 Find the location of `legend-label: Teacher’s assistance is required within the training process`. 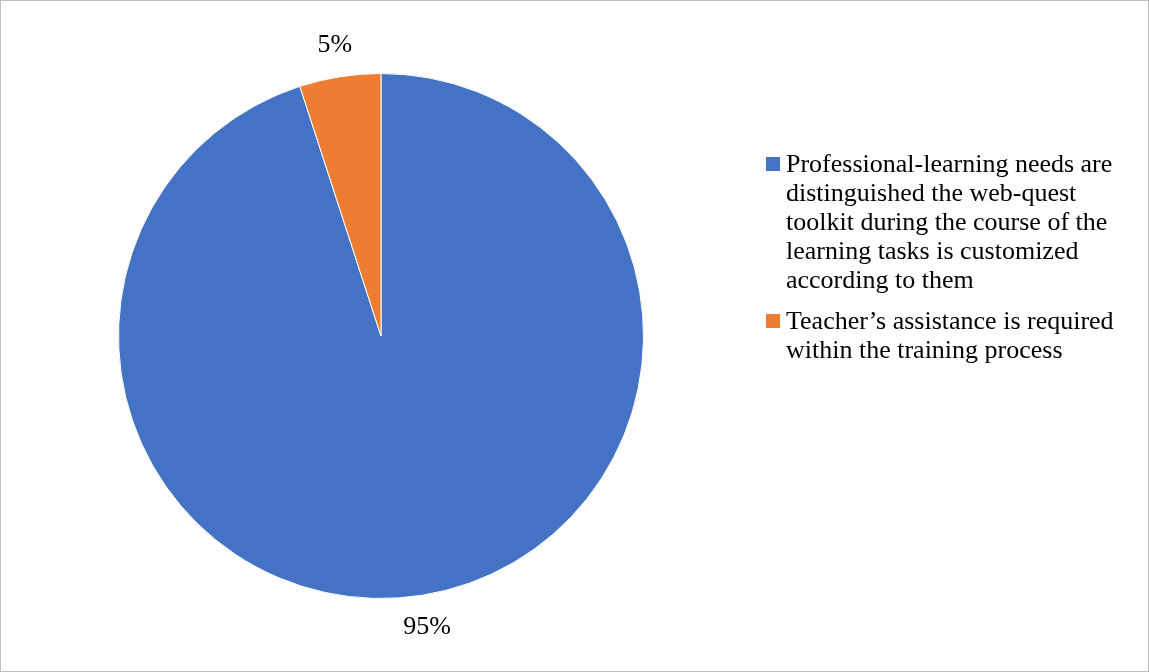

legend-label: Teacher’s assistance is required within the training process is located at coordinates (950, 335).